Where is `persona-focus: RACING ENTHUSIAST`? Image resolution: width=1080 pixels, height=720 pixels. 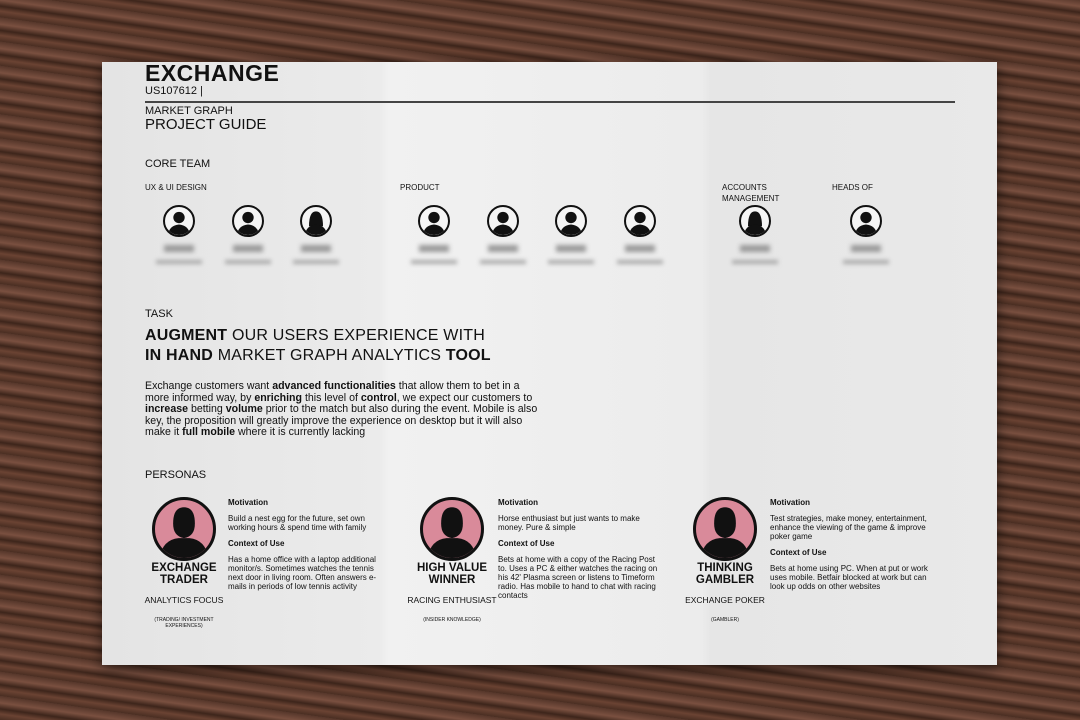 persona-focus: RACING ENTHUSIAST is located at coordinates (452, 600).